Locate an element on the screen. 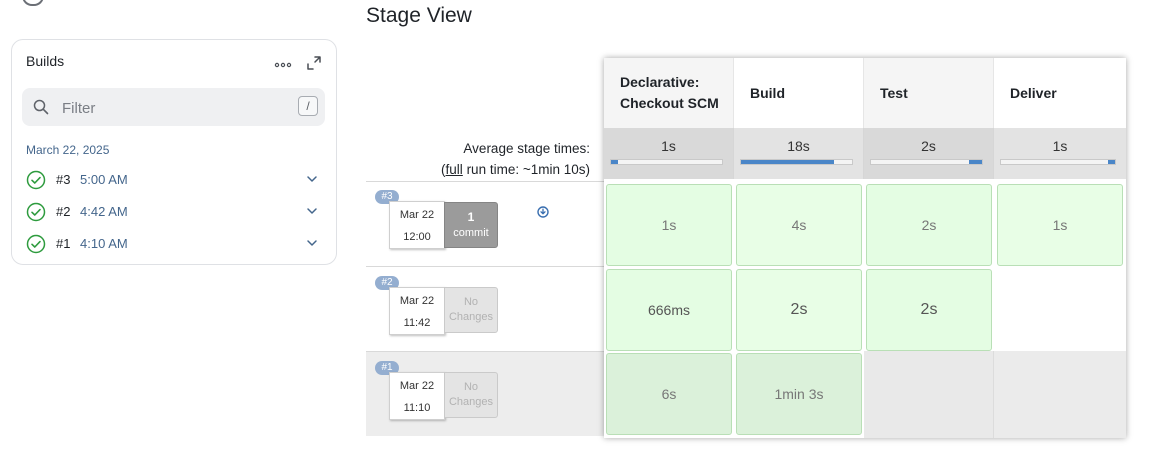  changes-count: 1 is located at coordinates (471, 217).